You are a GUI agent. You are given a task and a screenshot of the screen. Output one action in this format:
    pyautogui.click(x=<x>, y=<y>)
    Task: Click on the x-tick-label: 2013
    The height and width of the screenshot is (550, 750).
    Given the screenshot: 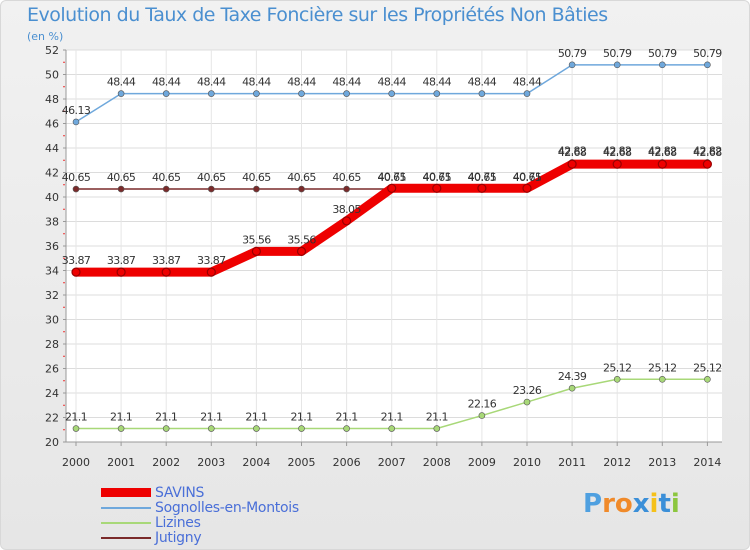 What is the action you would take?
    pyautogui.click(x=662, y=462)
    